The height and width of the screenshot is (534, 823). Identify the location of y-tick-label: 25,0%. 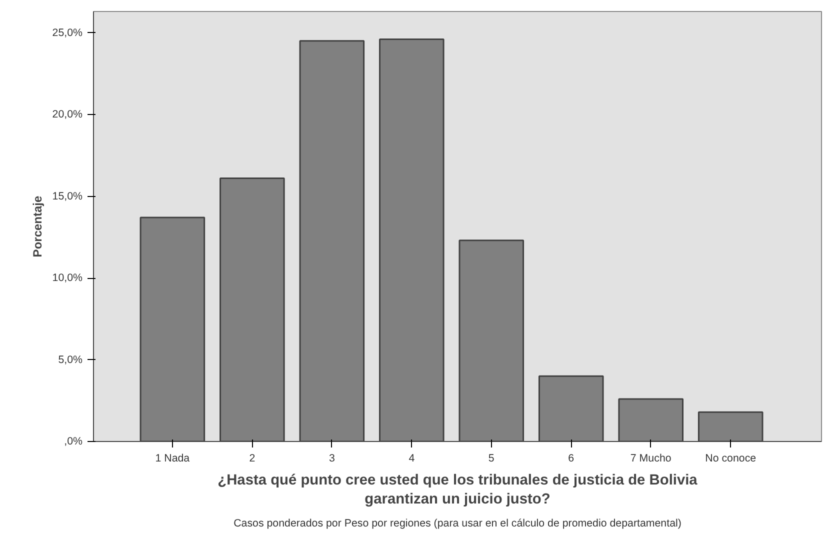
(68, 32).